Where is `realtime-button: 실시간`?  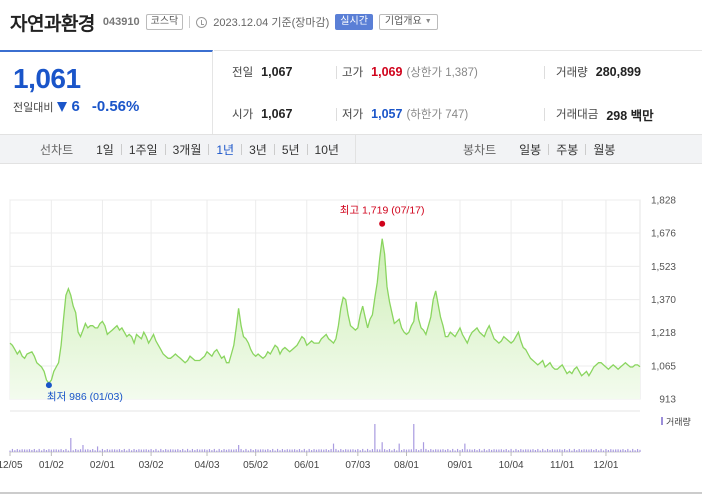
realtime-button: 실시간 is located at coordinates (354, 22).